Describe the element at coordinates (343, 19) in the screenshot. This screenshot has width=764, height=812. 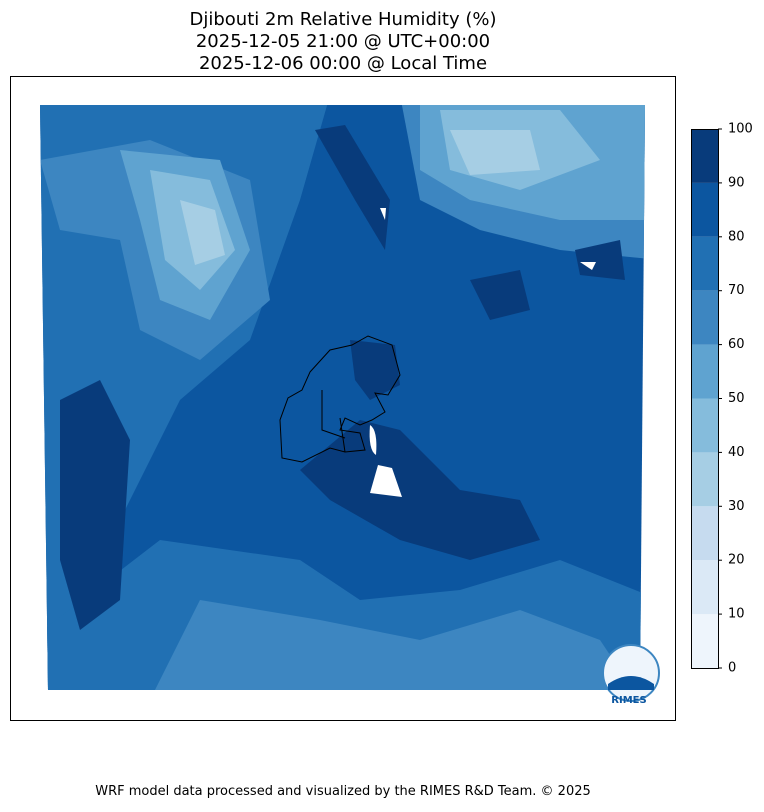
I see `title-line: Djibouti 2m Relative Humidity (%)` at that location.